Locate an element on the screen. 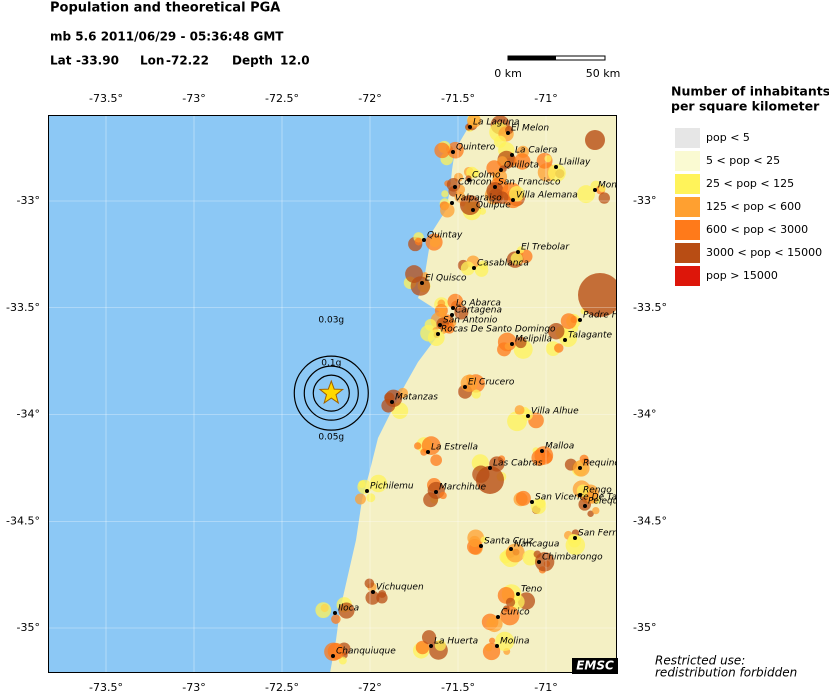  lon-tick-label: -73.5° is located at coordinates (106, 98).